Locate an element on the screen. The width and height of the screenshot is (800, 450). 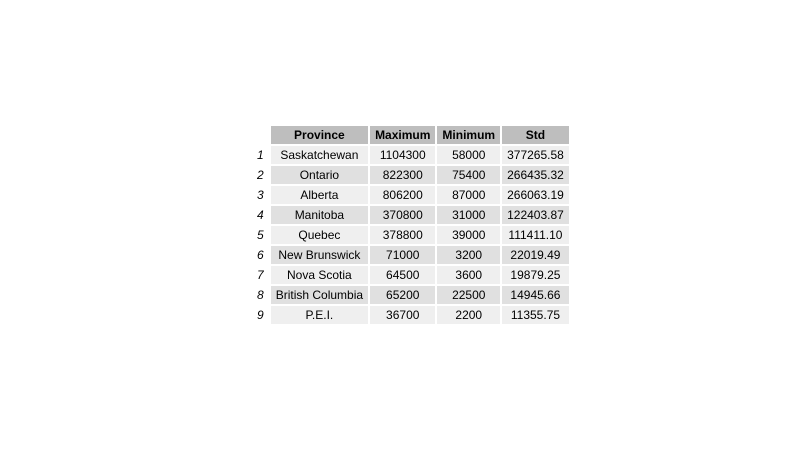
table-row: 6 New Brunswick 71000 3200 22019.49 is located at coordinates (410, 255).